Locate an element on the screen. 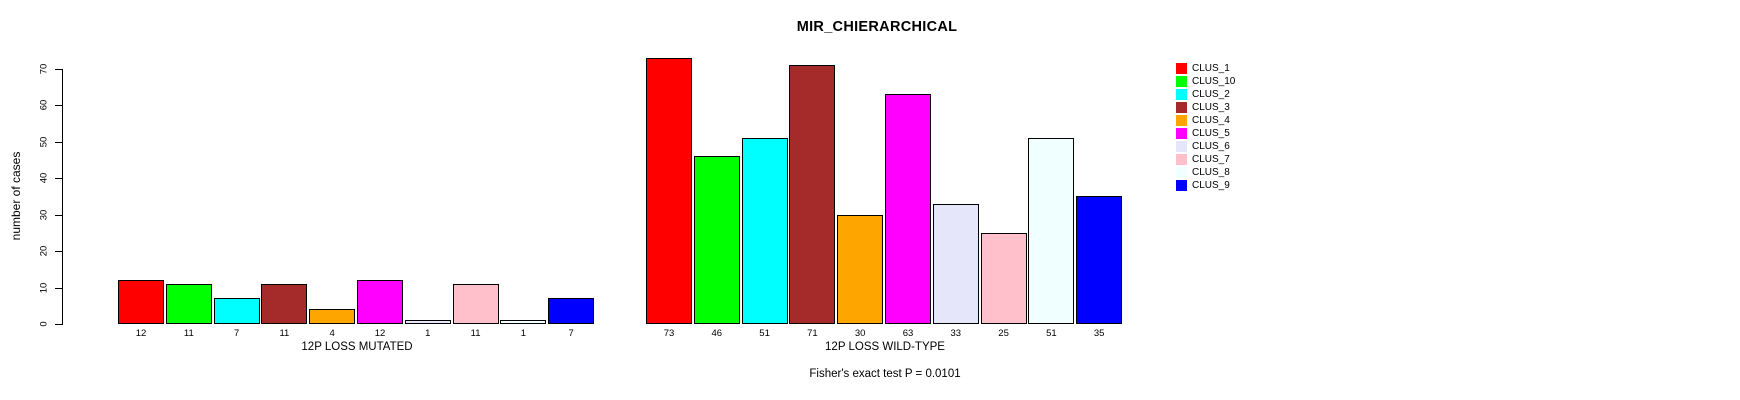 This screenshot has height=400, width=1740. y-tick-label: 60 is located at coordinates (44, 105).